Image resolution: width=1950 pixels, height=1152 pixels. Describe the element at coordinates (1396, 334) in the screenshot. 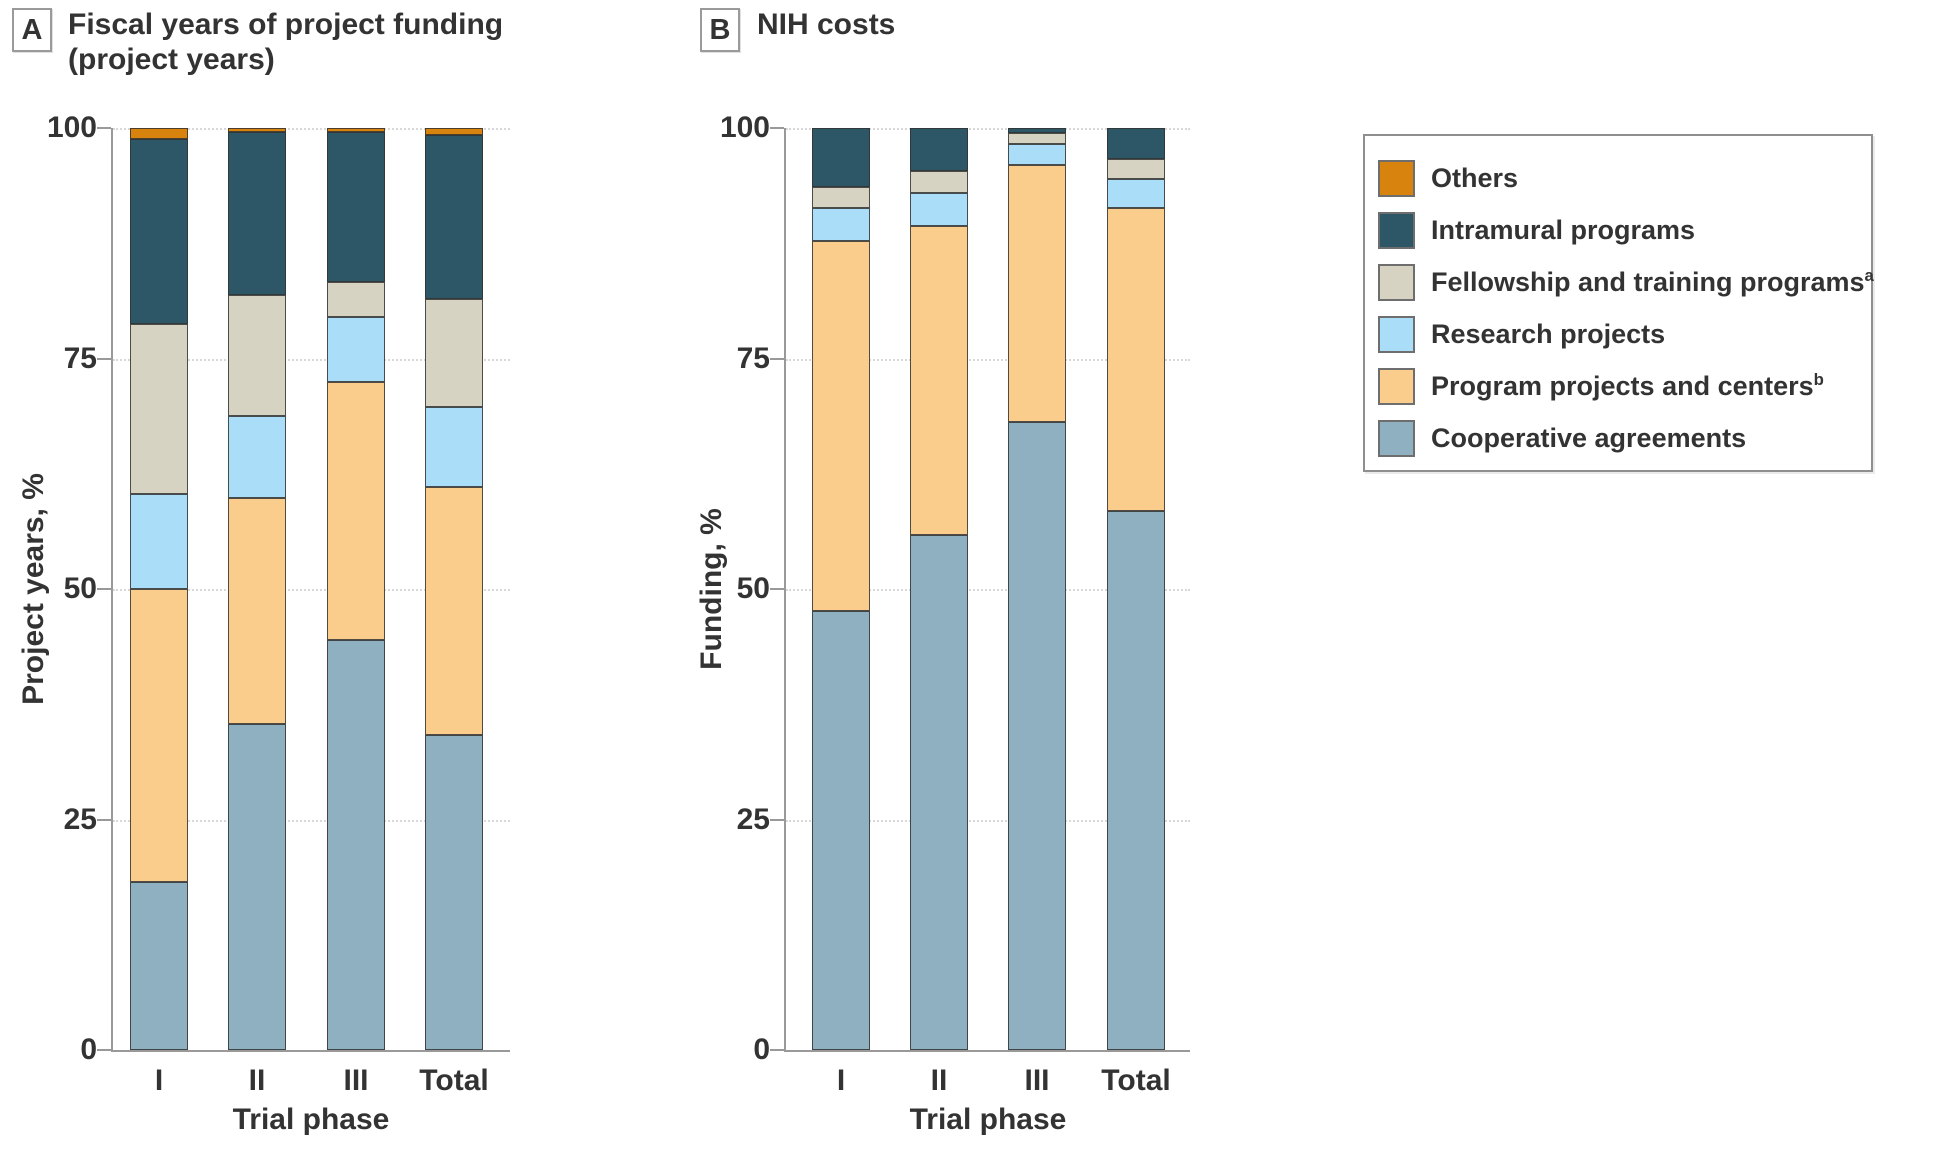

I see `research-swatch` at that location.